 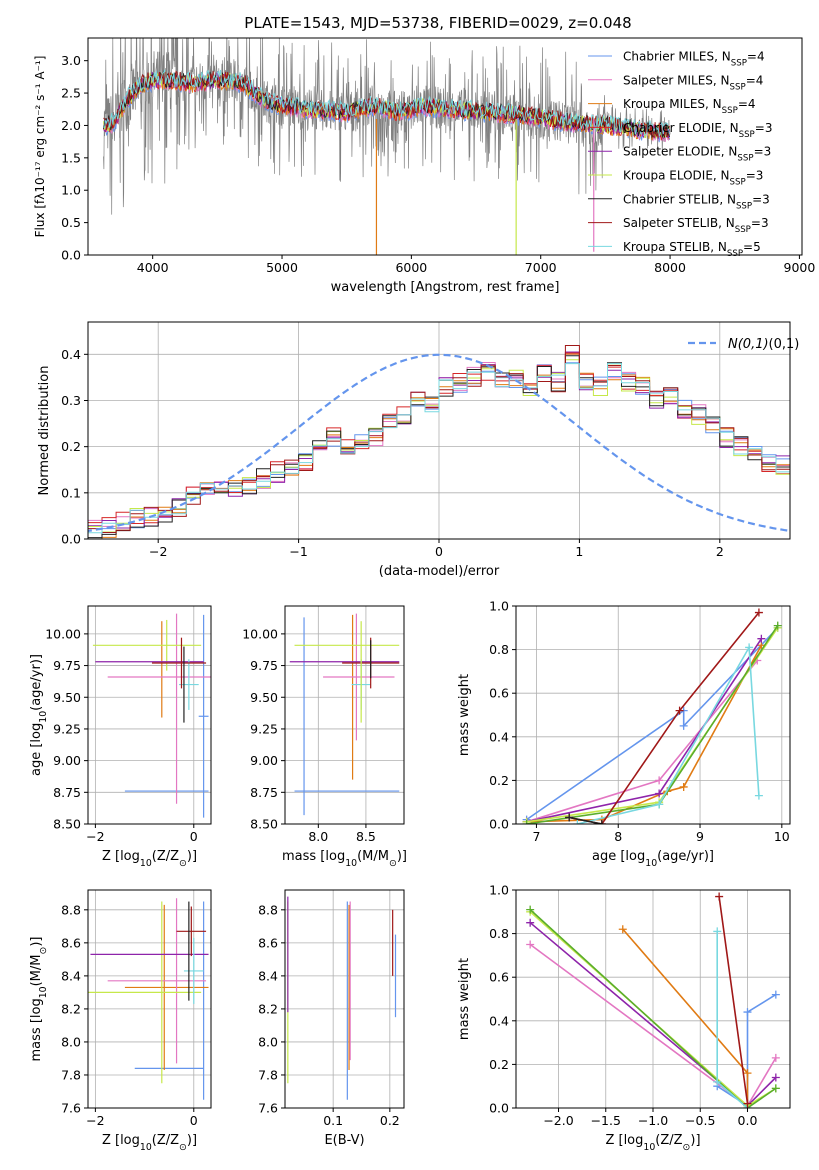 What do you see at coordinates (692, 249) in the screenshot?
I see `legend-entry: Kroupa STELIB, NSSP=5` at bounding box center [692, 249].